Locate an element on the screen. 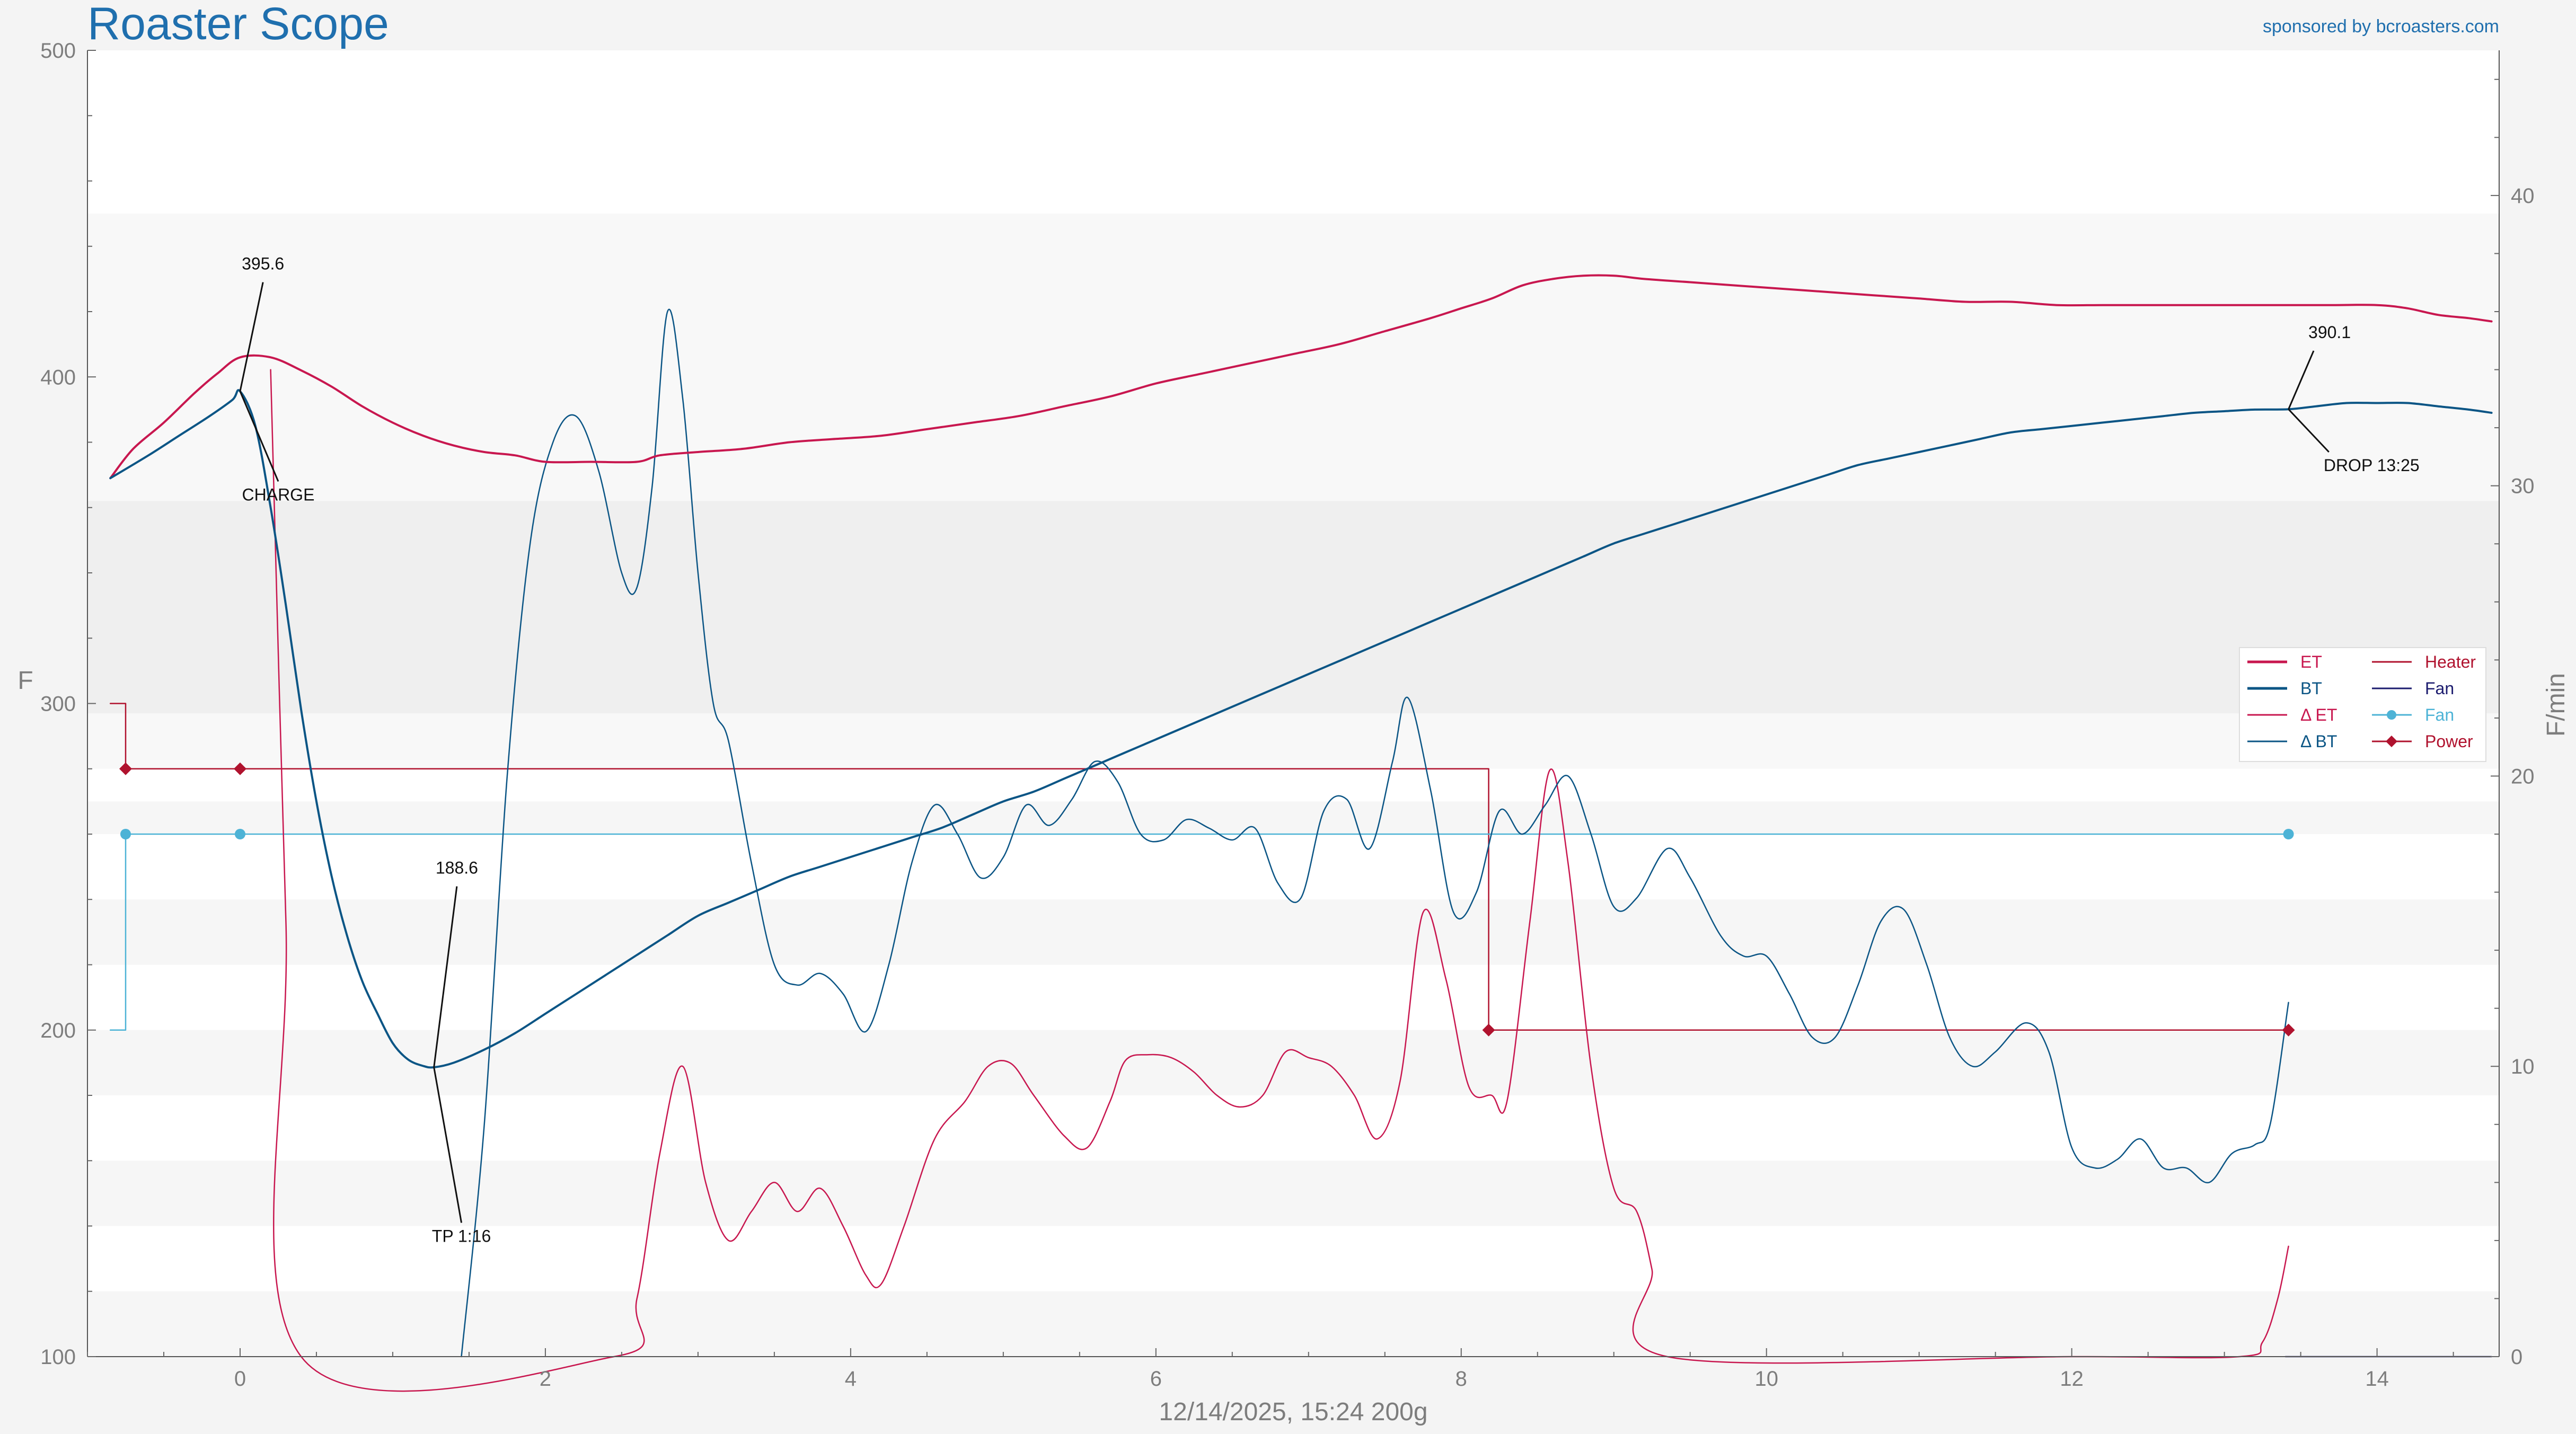  y-axis-title-left: F is located at coordinates (25, 681).